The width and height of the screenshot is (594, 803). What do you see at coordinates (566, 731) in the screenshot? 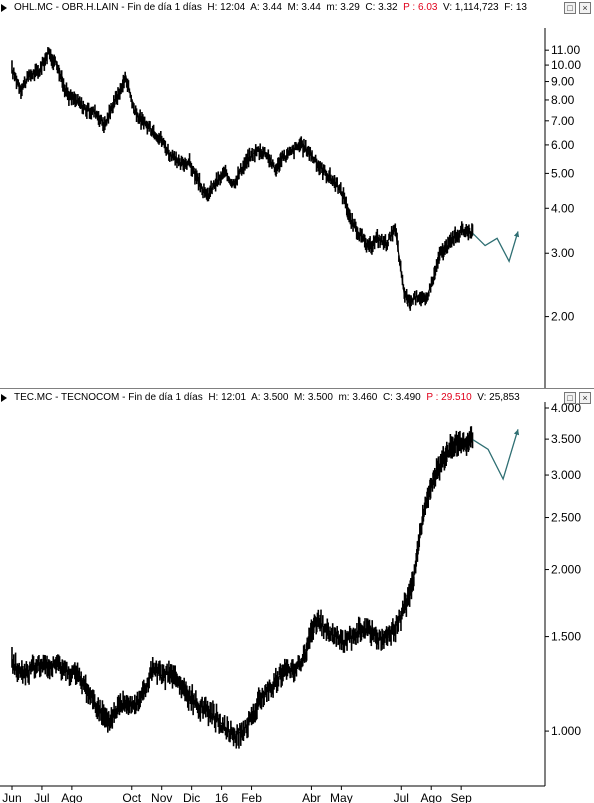
I see `y-tick-label: 1.000` at bounding box center [566, 731].